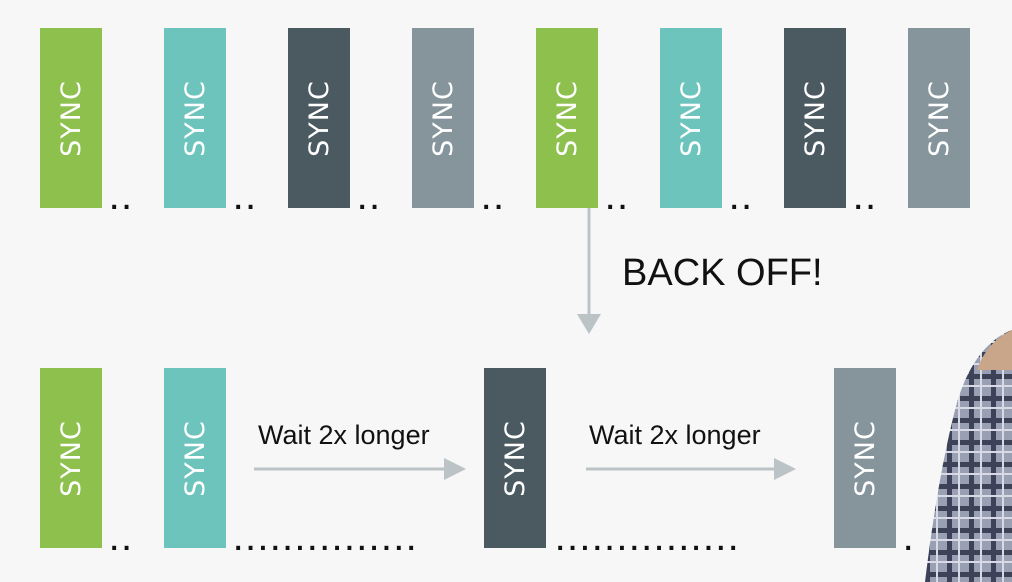  What do you see at coordinates (71, 118) in the screenshot?
I see `sync-box-top-1: SYNC` at bounding box center [71, 118].